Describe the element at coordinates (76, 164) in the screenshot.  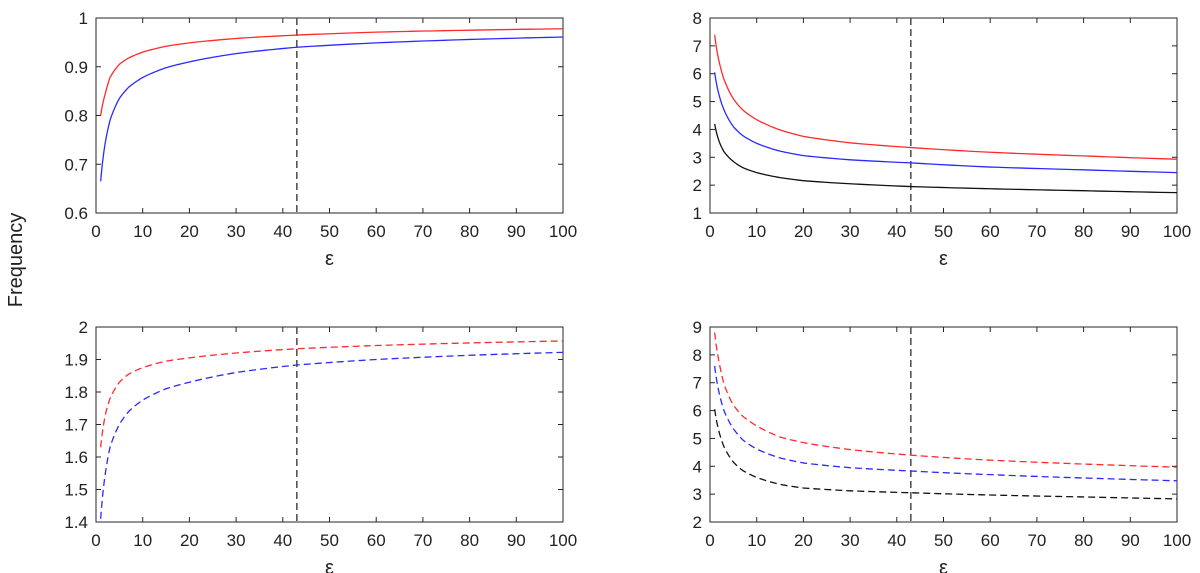
I see `y-tick-label: 0.7` at that location.